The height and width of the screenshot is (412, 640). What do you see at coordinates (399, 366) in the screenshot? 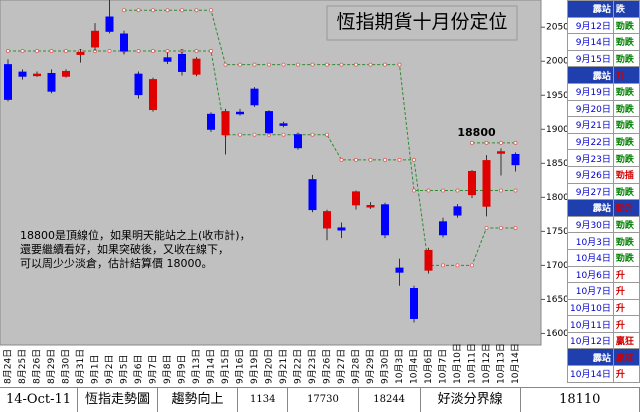
I see `x-tick-label: 10月3日` at bounding box center [399, 366].